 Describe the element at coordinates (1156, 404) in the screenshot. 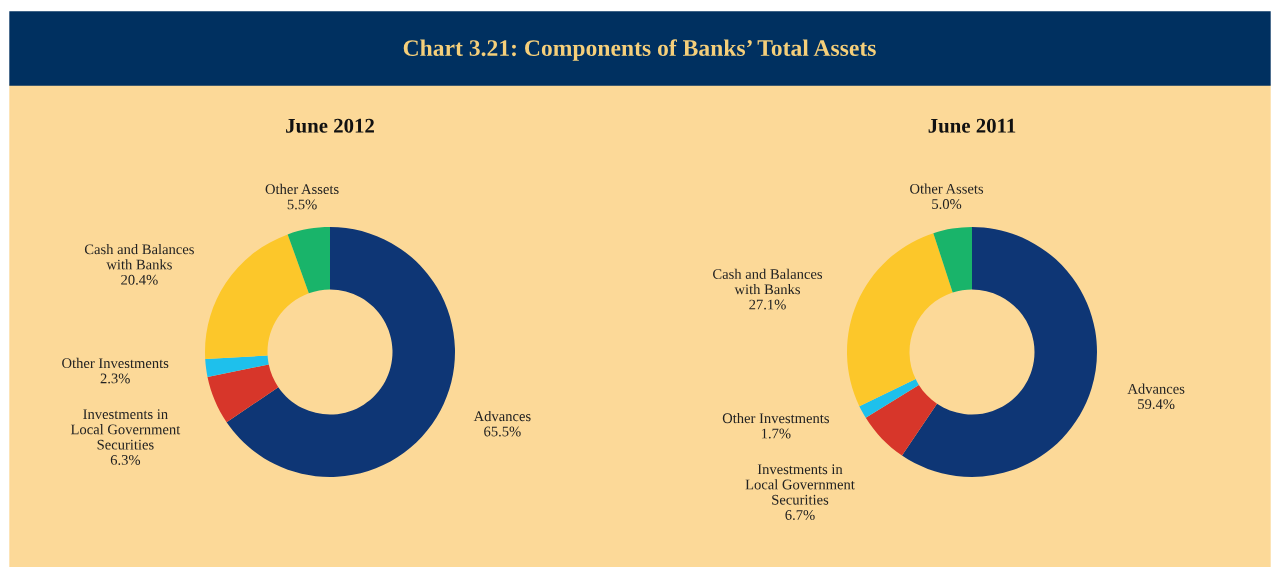

I see `data-label: 59.4%` at that location.